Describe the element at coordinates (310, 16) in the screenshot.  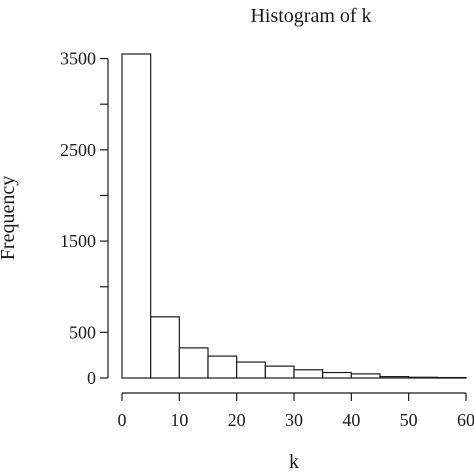
I see `chart-title: Histogram of k` at that location.